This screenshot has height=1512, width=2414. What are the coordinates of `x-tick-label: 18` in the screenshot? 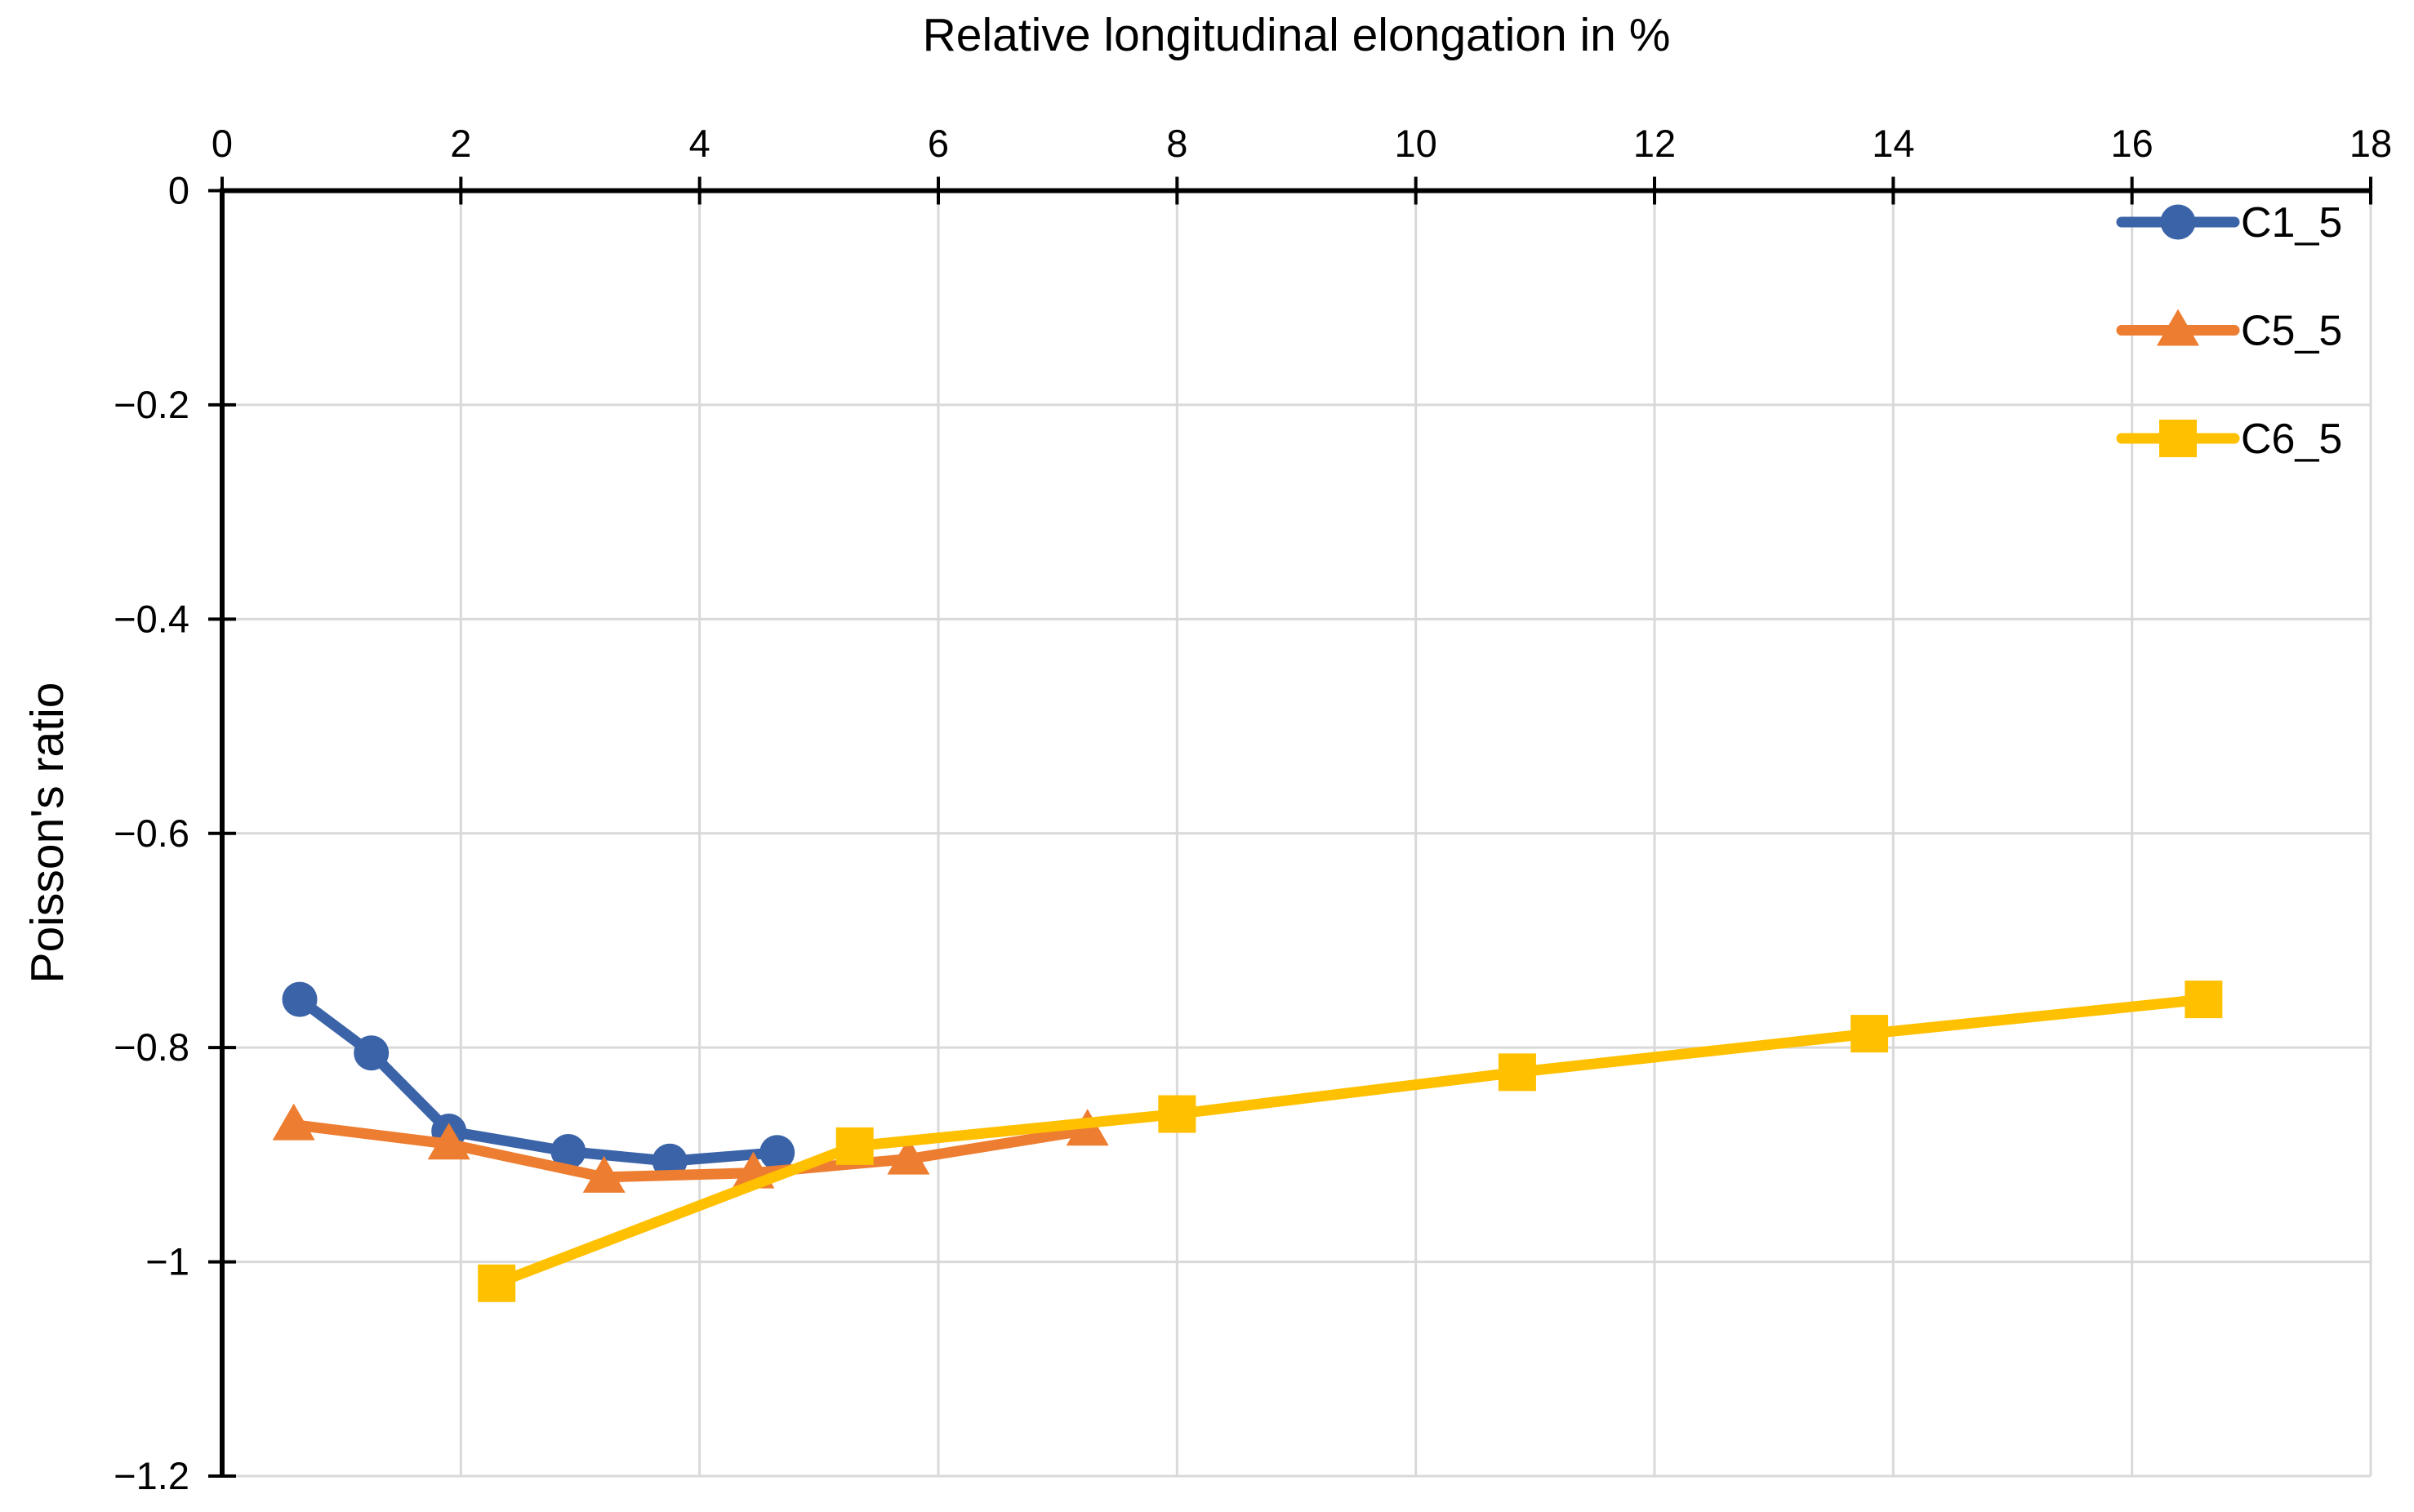 It's located at (2370, 144).